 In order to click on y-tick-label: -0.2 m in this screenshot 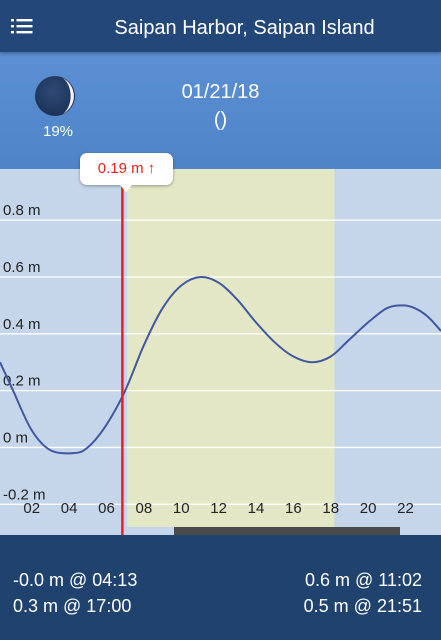, I will do `click(24, 494)`.